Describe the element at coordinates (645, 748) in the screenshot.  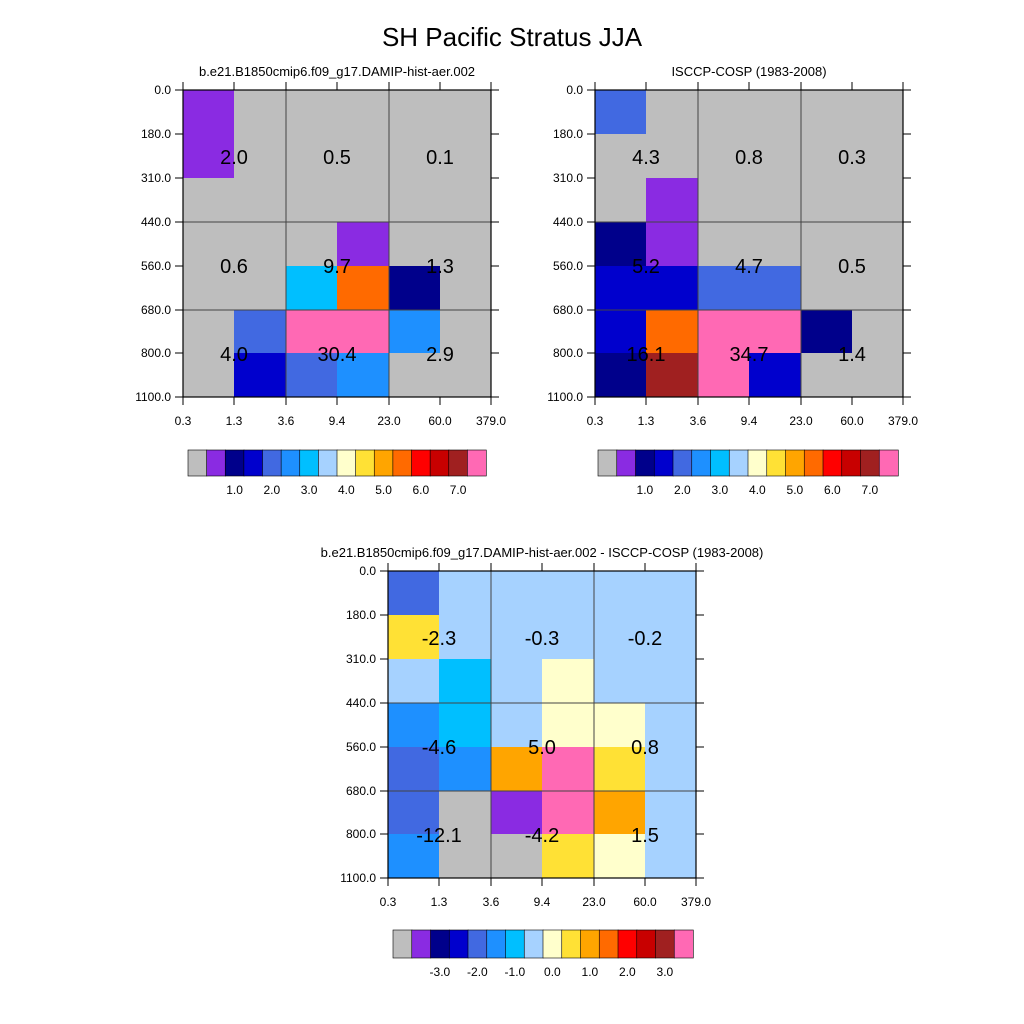
I see `cell-value-label: 0.8` at that location.